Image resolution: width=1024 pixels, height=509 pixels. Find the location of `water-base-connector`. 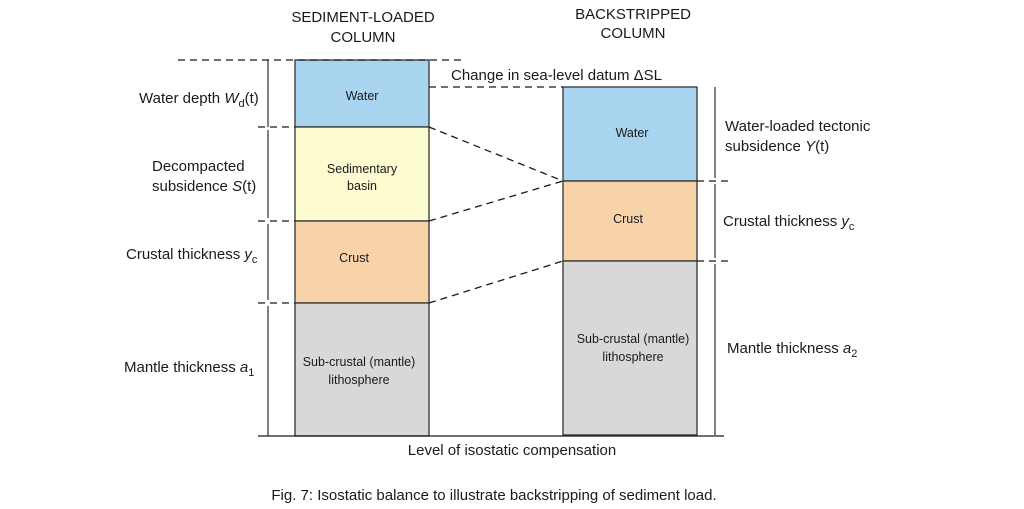

water-base-connector is located at coordinates (496, 154).